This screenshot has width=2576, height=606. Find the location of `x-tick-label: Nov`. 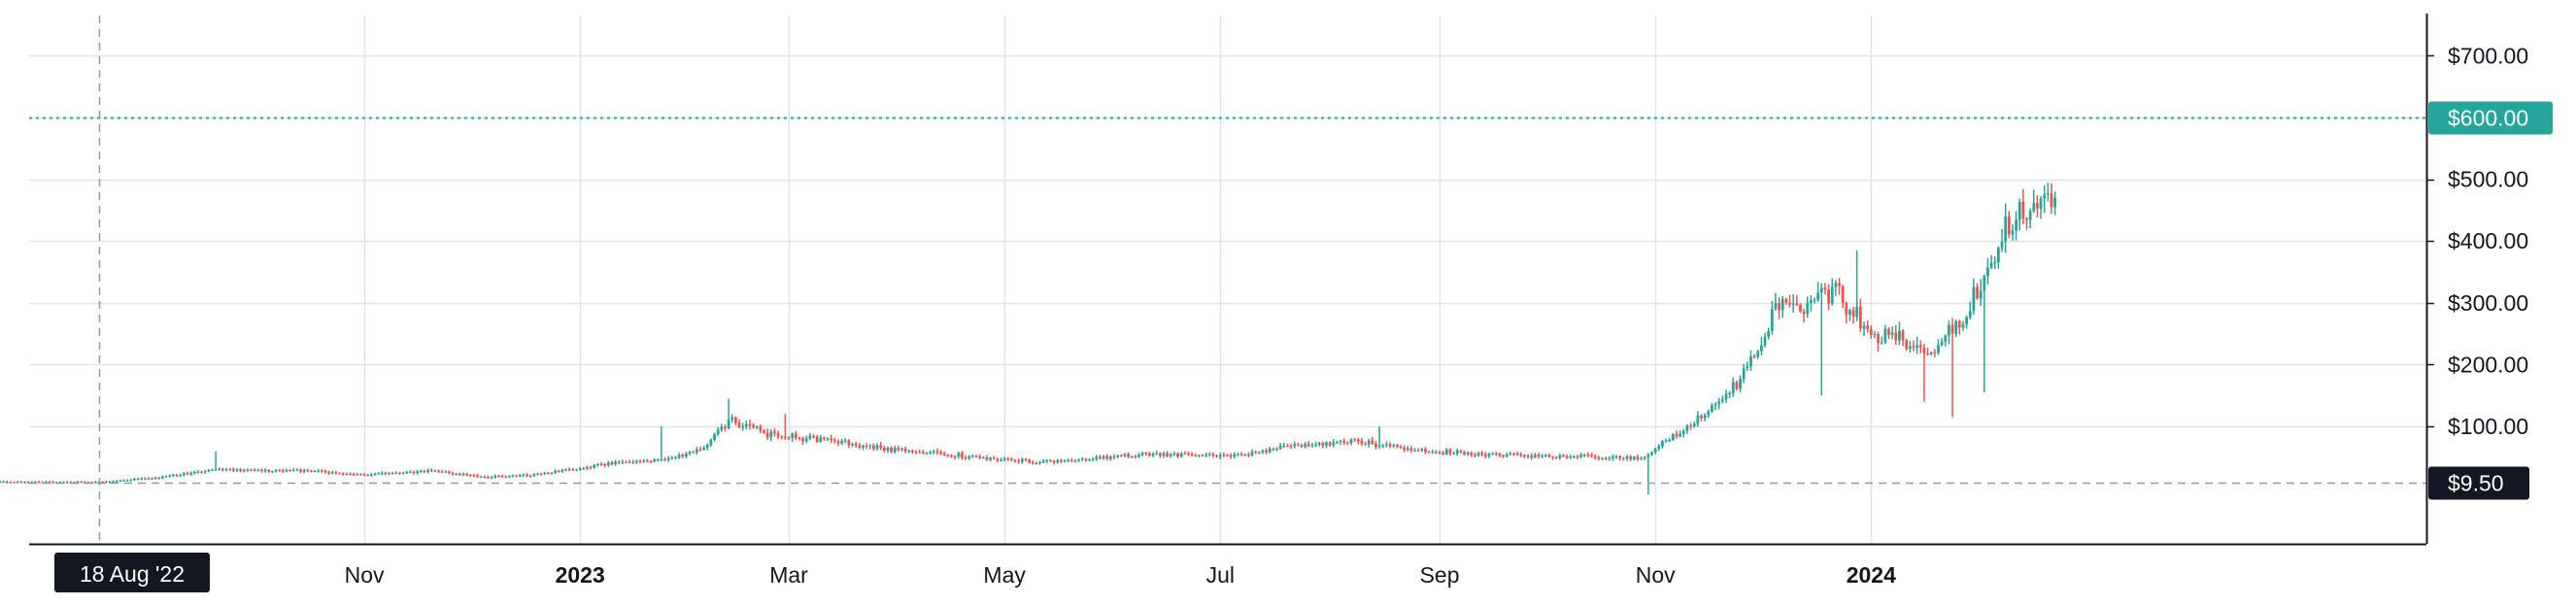

x-tick-label: Nov is located at coordinates (365, 575).